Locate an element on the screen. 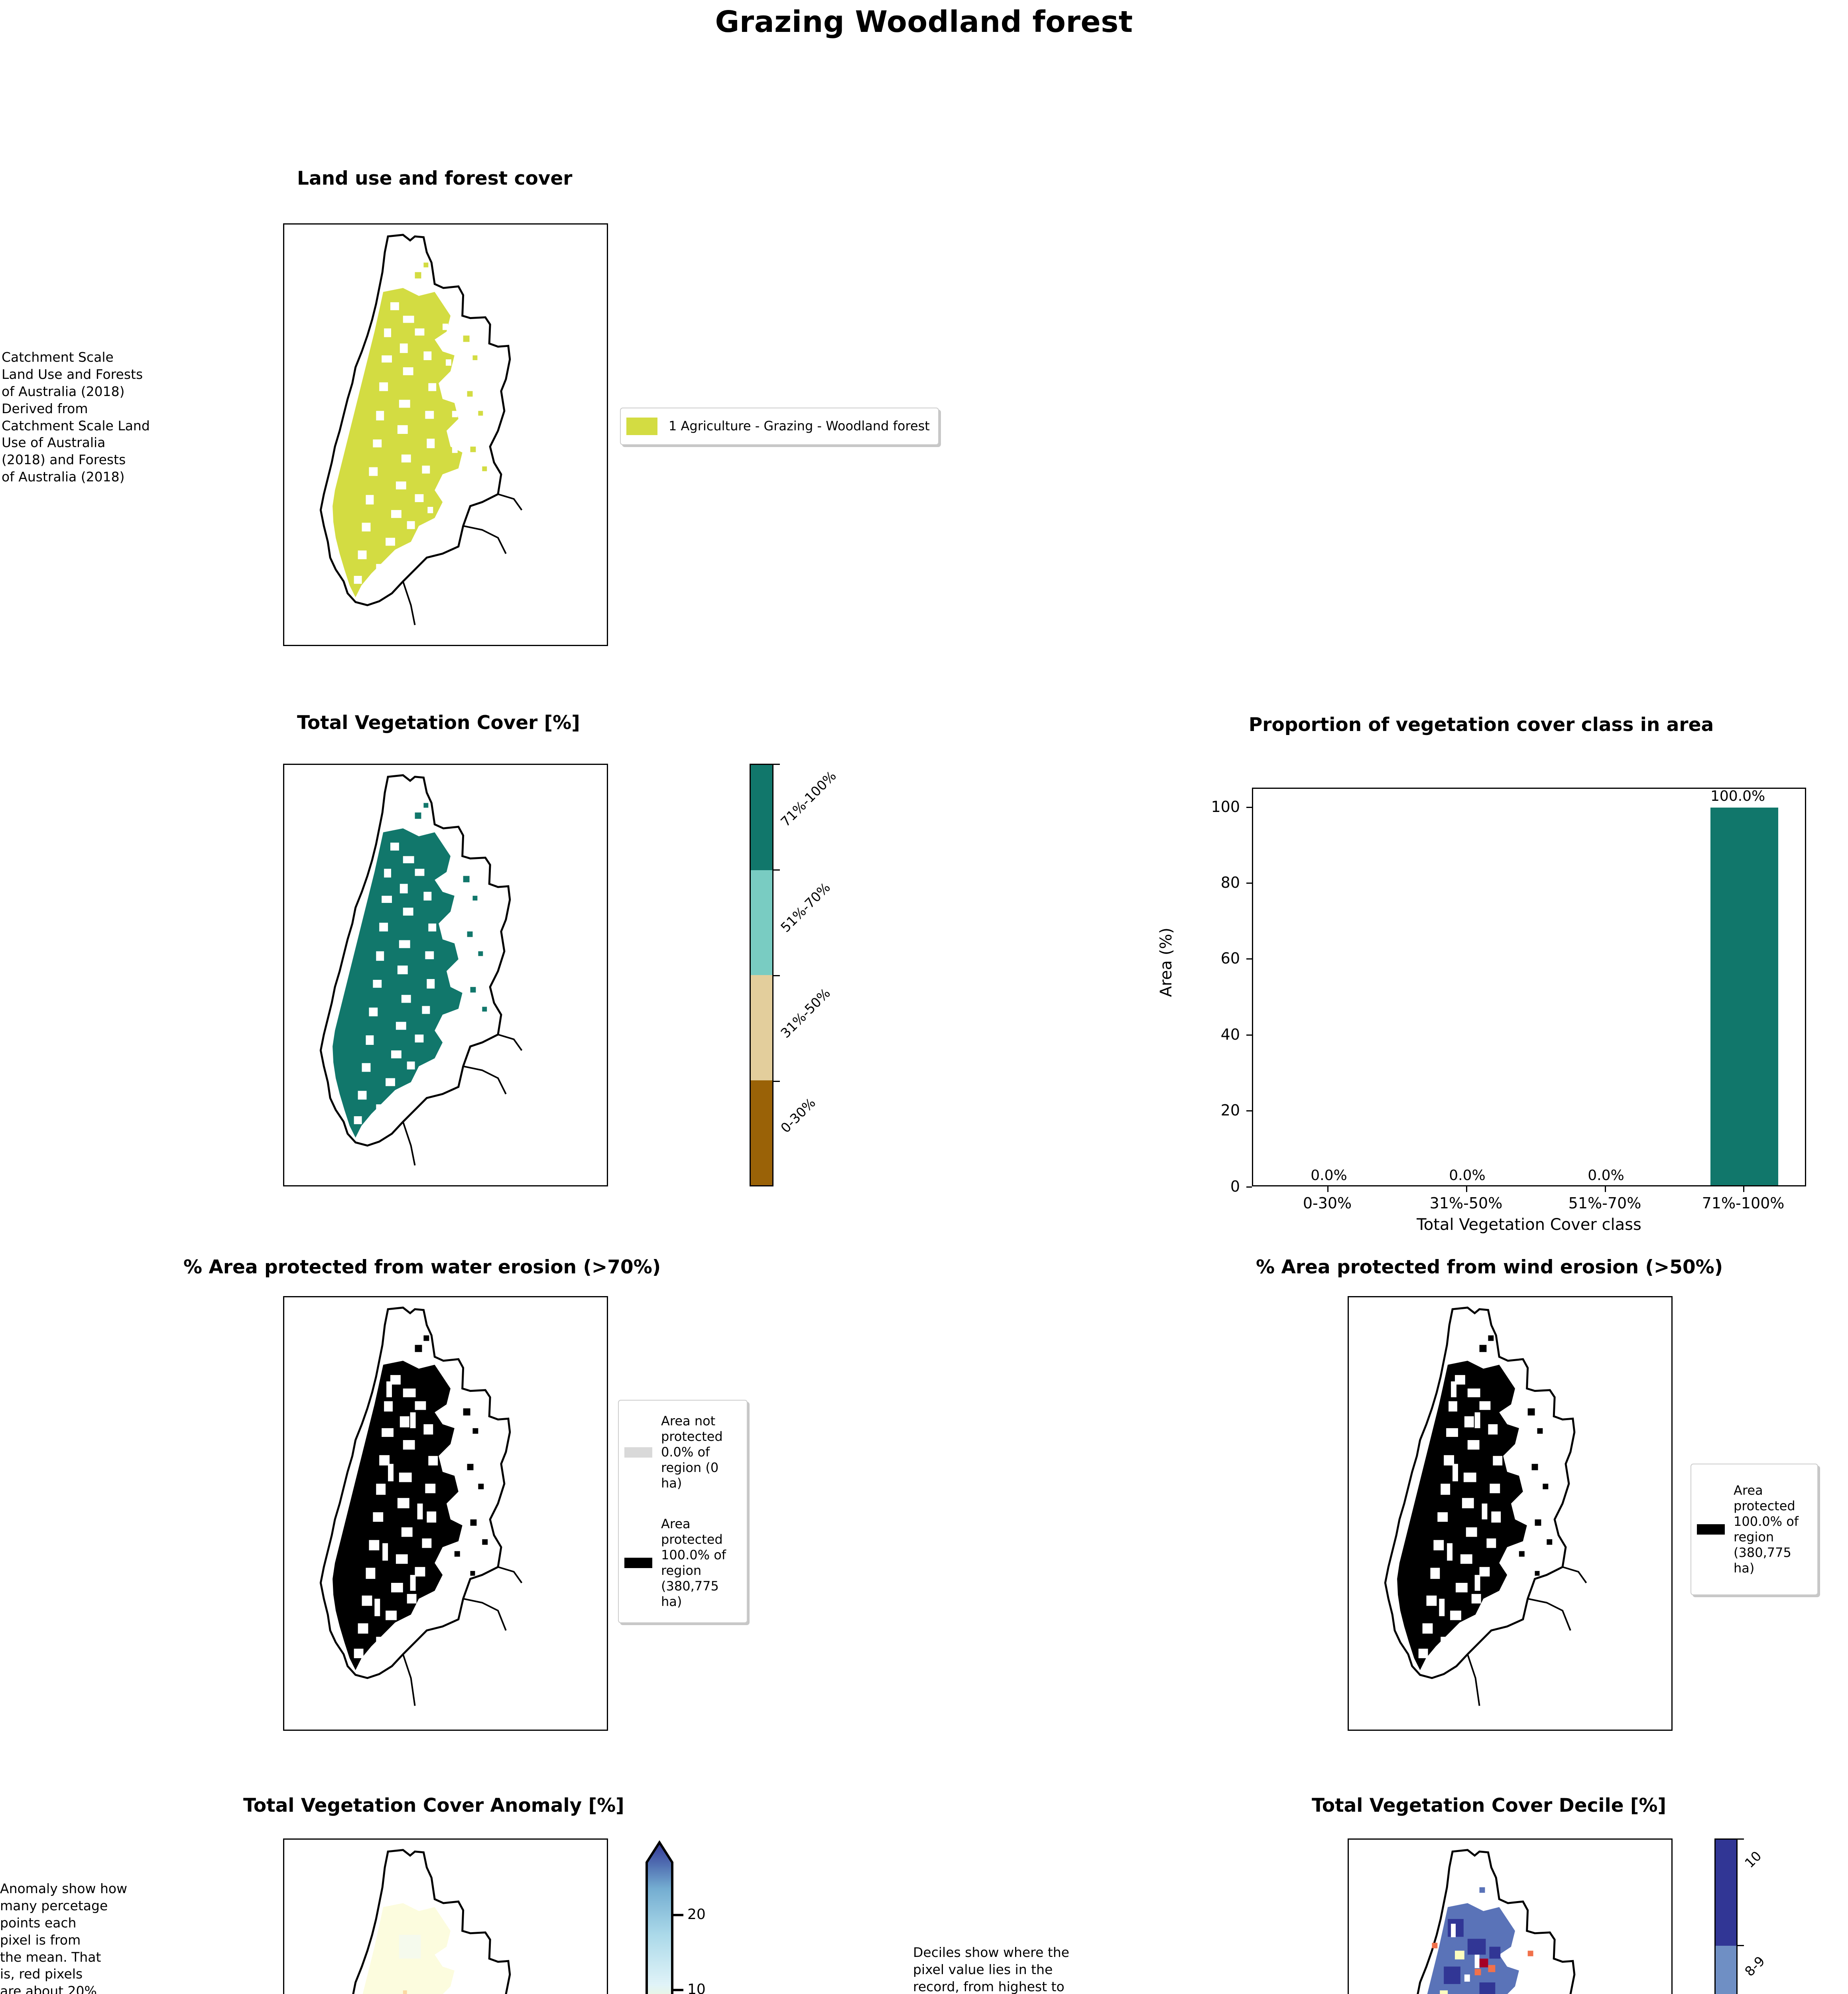 This screenshot has height=1994, width=1848. water-erosion-map is located at coordinates (445, 1513).